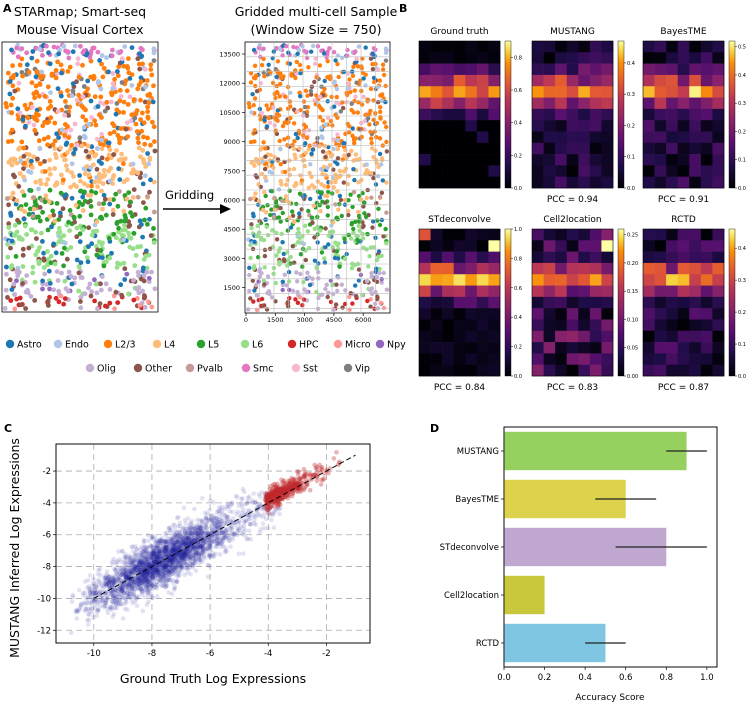 Image resolution: width=748 pixels, height=714 pixels. What do you see at coordinates (317, 177) in the screenshot?
I see `cell-map-gridded` at bounding box center [317, 177].